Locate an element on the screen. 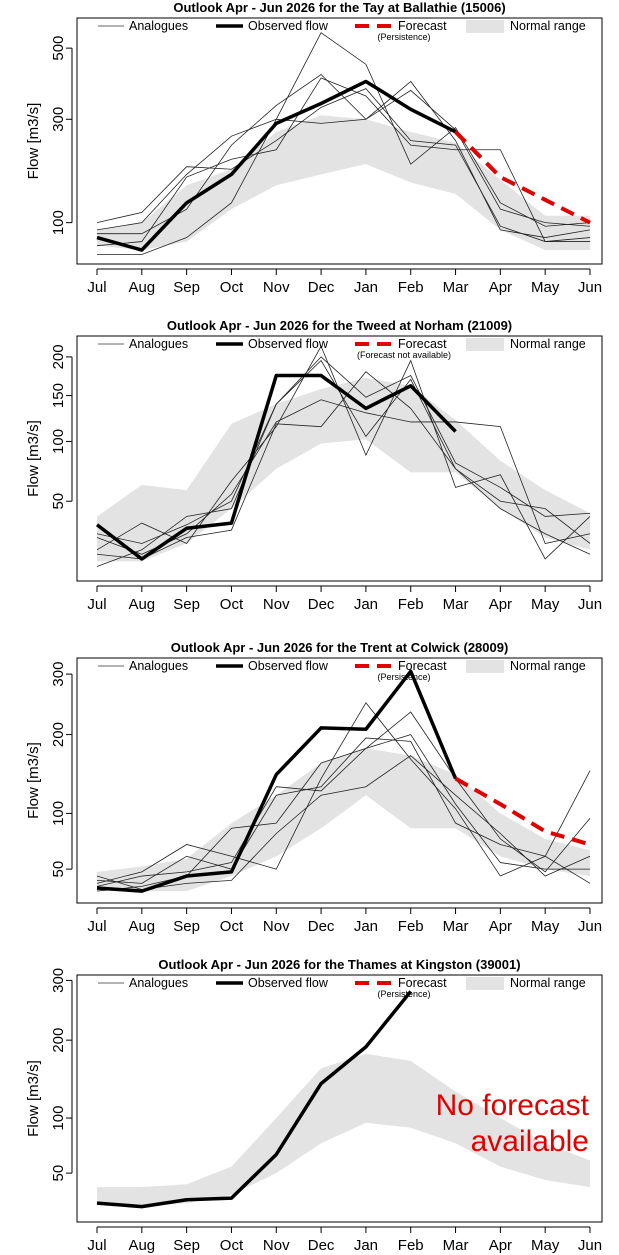 Image resolution: width=619 pixels, height=1255 pixels. y-tick-label: 50 is located at coordinates (58, 1173).